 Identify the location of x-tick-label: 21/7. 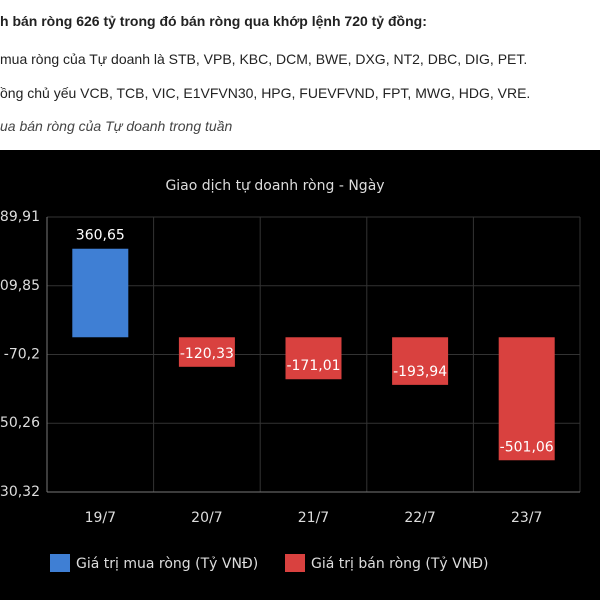
(313, 518).